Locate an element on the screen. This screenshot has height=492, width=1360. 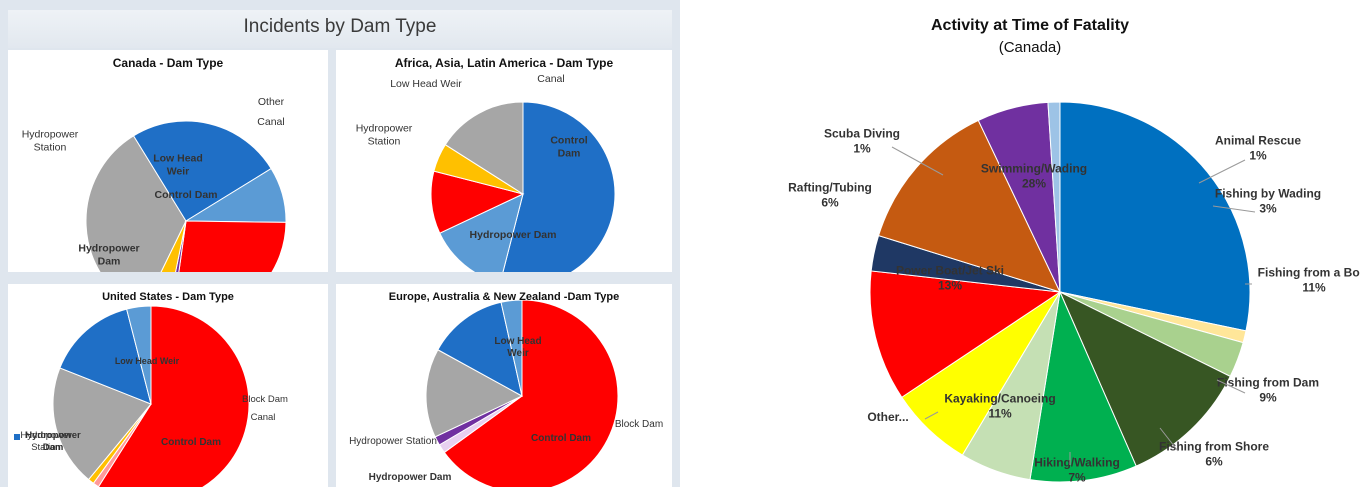
slice-label-kayaking-canoeing: Kayaking/Canoeing 11% is located at coordinates (999, 406).